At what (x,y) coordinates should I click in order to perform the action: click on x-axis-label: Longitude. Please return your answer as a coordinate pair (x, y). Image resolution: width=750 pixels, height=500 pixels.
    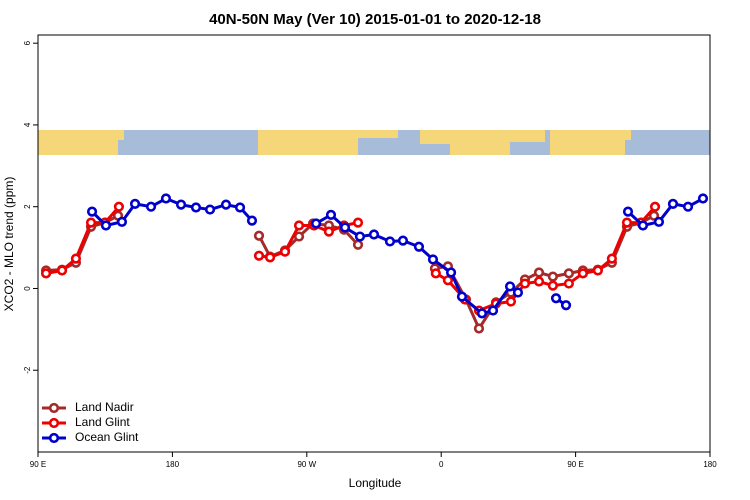
    Looking at the image, I should click on (375, 483).